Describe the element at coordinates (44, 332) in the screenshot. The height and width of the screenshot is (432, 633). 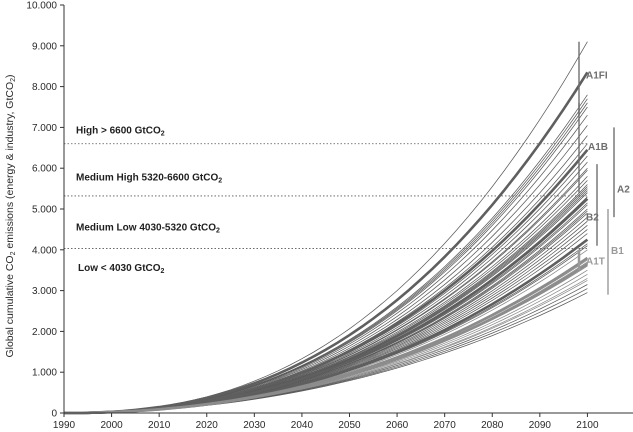
I see `y-tick-label: 2.000` at that location.